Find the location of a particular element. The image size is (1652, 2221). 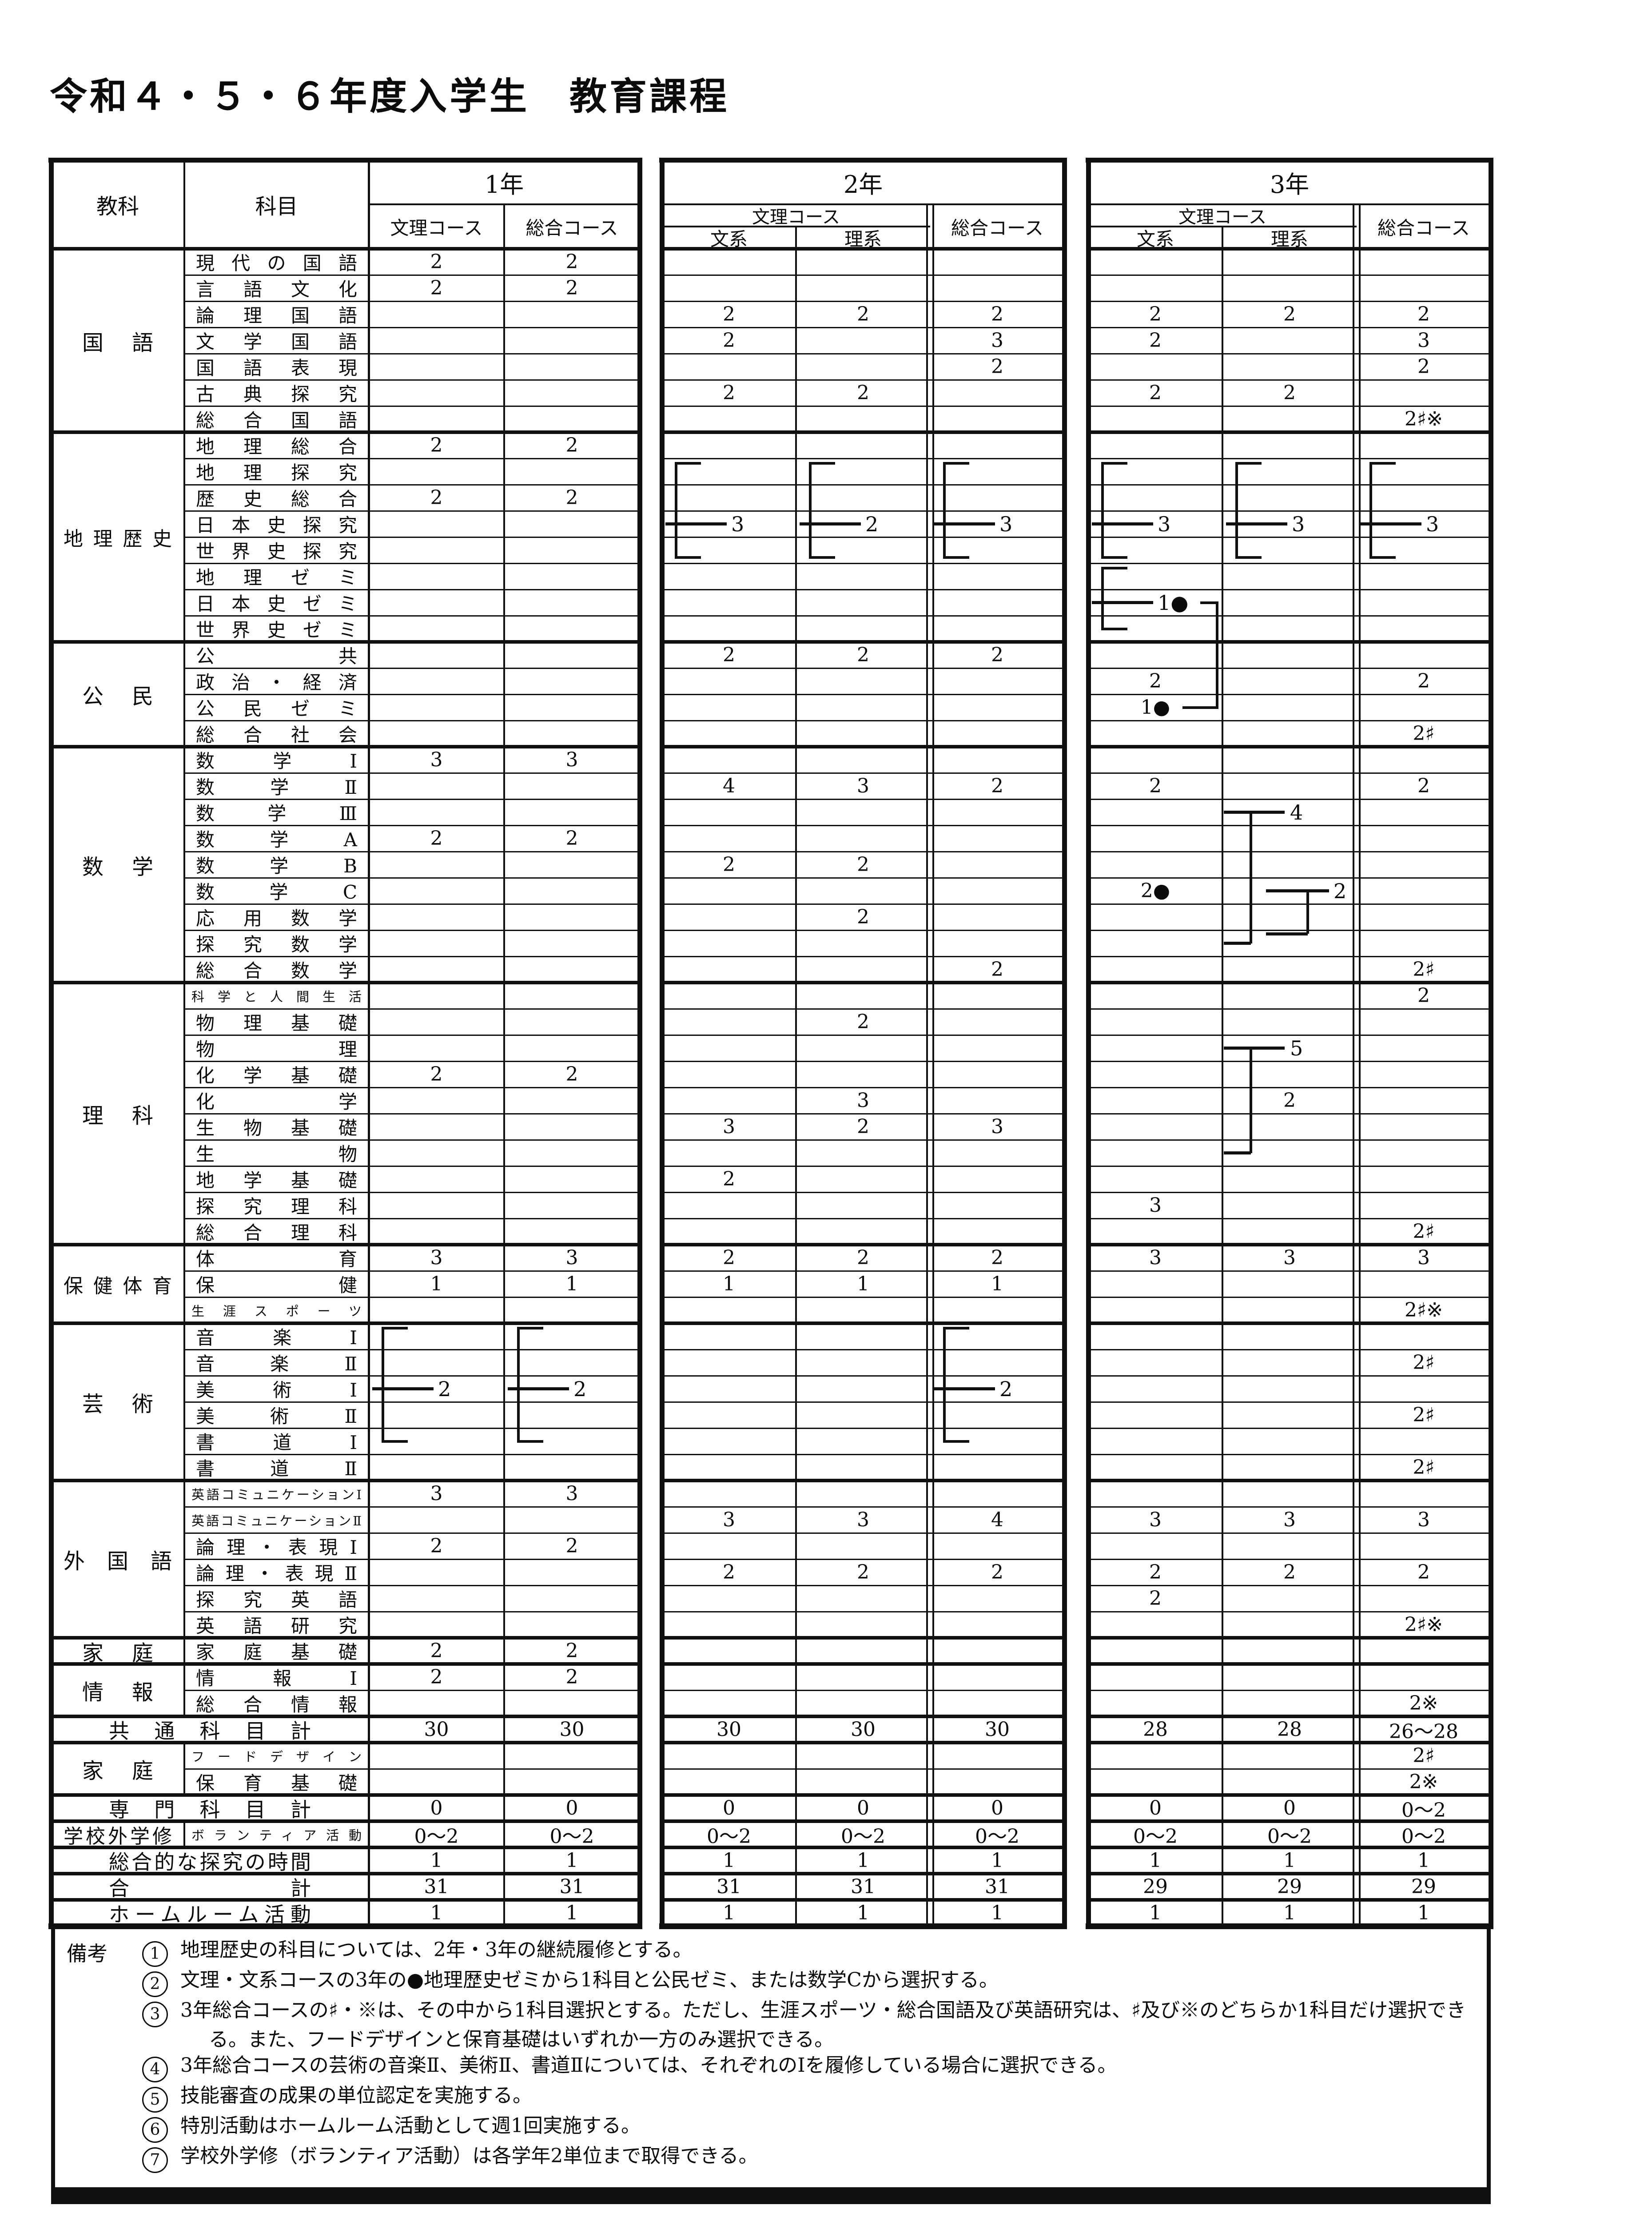

subject-cell: 探究理科 is located at coordinates (276, 1205).